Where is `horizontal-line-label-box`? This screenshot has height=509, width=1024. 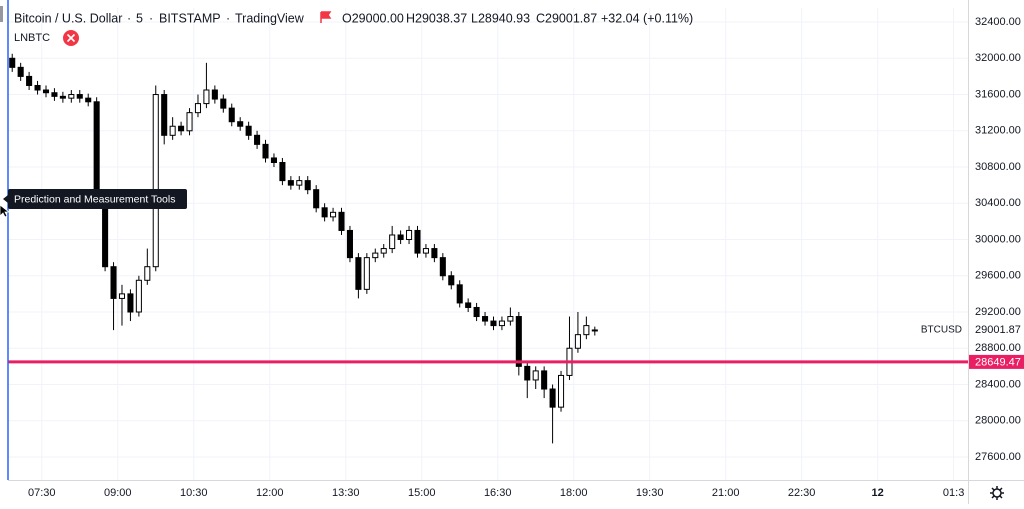 horizontal-line-label-box is located at coordinates (996, 361).